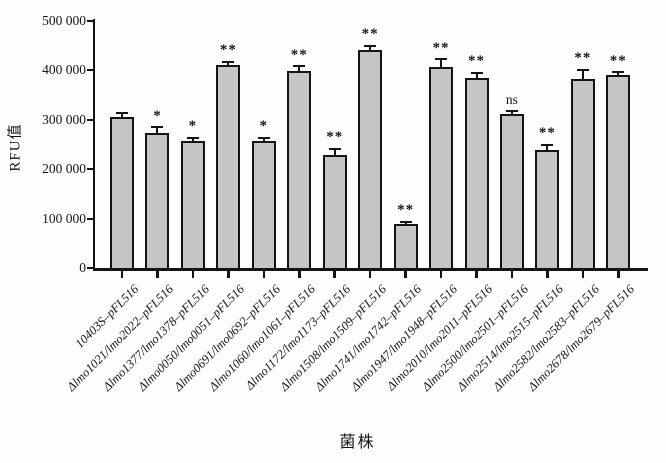 The width and height of the screenshot is (666, 463). What do you see at coordinates (511, 99) in the screenshot?
I see `significance-label: ns` at bounding box center [511, 99].